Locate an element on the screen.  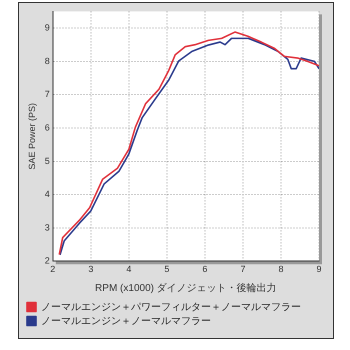
y-tick-label: 6 is located at coordinates (47, 127).